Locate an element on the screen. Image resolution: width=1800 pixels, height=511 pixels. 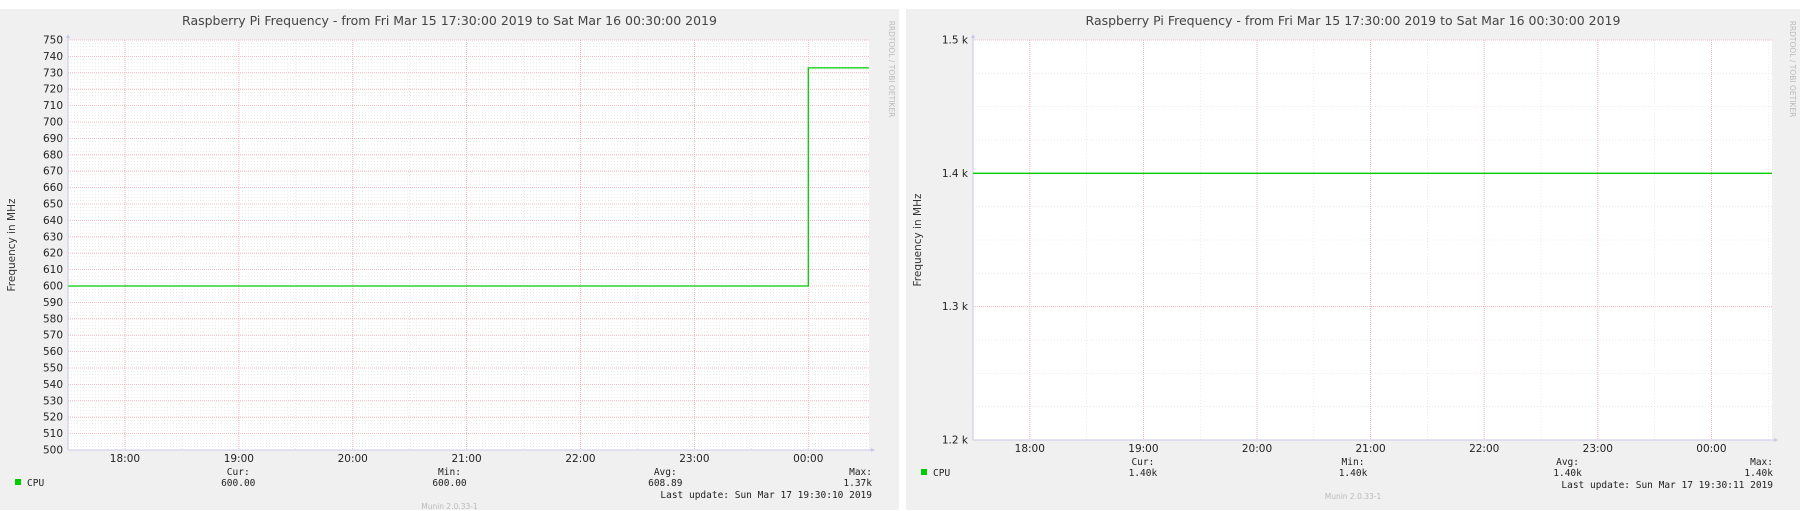
legend-value: 608.89 is located at coordinates (665, 483).